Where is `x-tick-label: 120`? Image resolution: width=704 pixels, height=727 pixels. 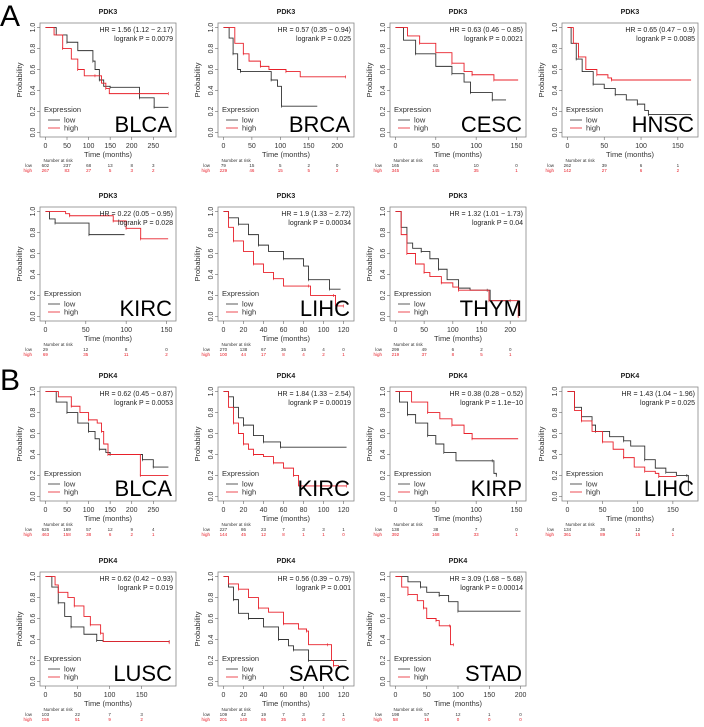 x-tick-label: 120 is located at coordinates (344, 330).